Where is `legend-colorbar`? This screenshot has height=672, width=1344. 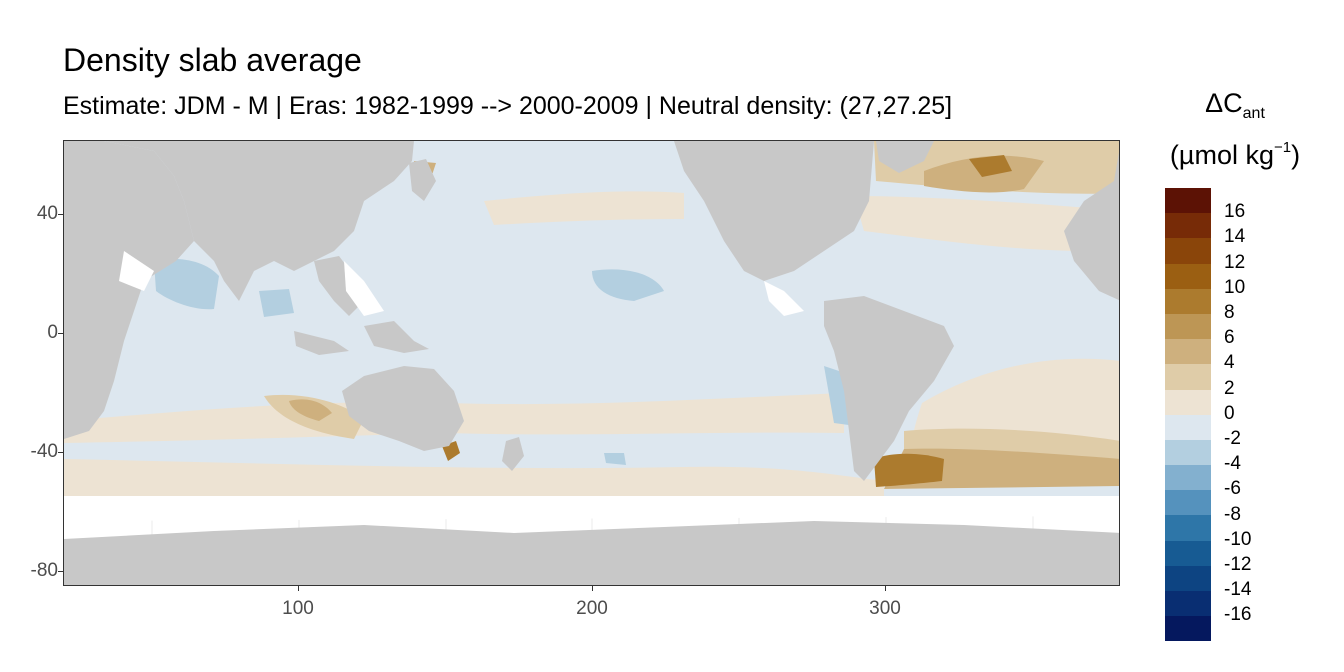
legend-colorbar is located at coordinates (1188, 415).